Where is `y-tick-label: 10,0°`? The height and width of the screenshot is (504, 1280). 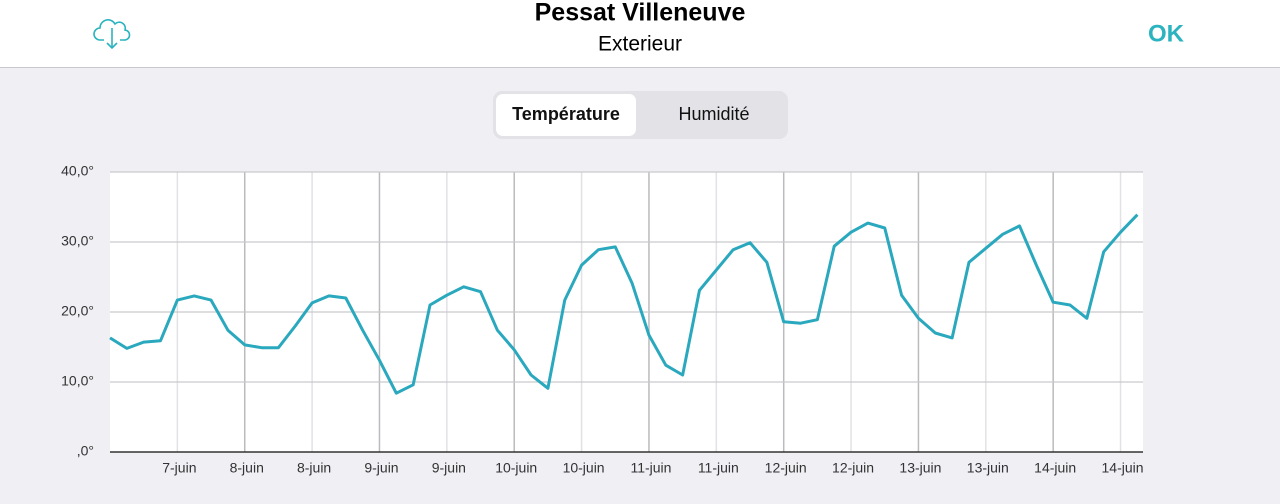
y-tick-label: 10,0° is located at coordinates (77, 381).